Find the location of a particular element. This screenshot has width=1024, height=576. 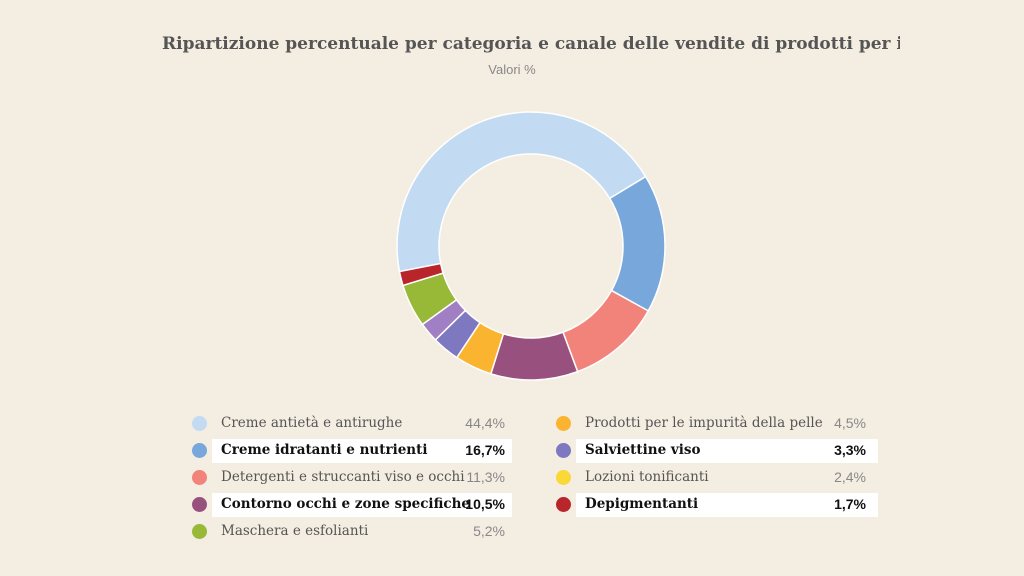

legend-item: Lozioni tonificanti 2,4% is located at coordinates (717, 478).